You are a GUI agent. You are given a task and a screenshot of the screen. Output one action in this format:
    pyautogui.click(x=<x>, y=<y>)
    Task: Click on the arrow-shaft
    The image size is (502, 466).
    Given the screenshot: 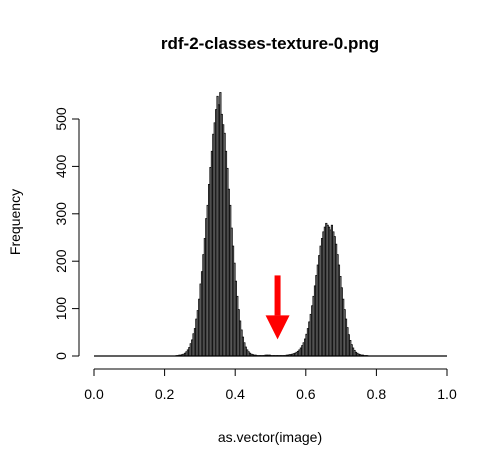 What is the action you would take?
    pyautogui.click(x=277, y=295)
    